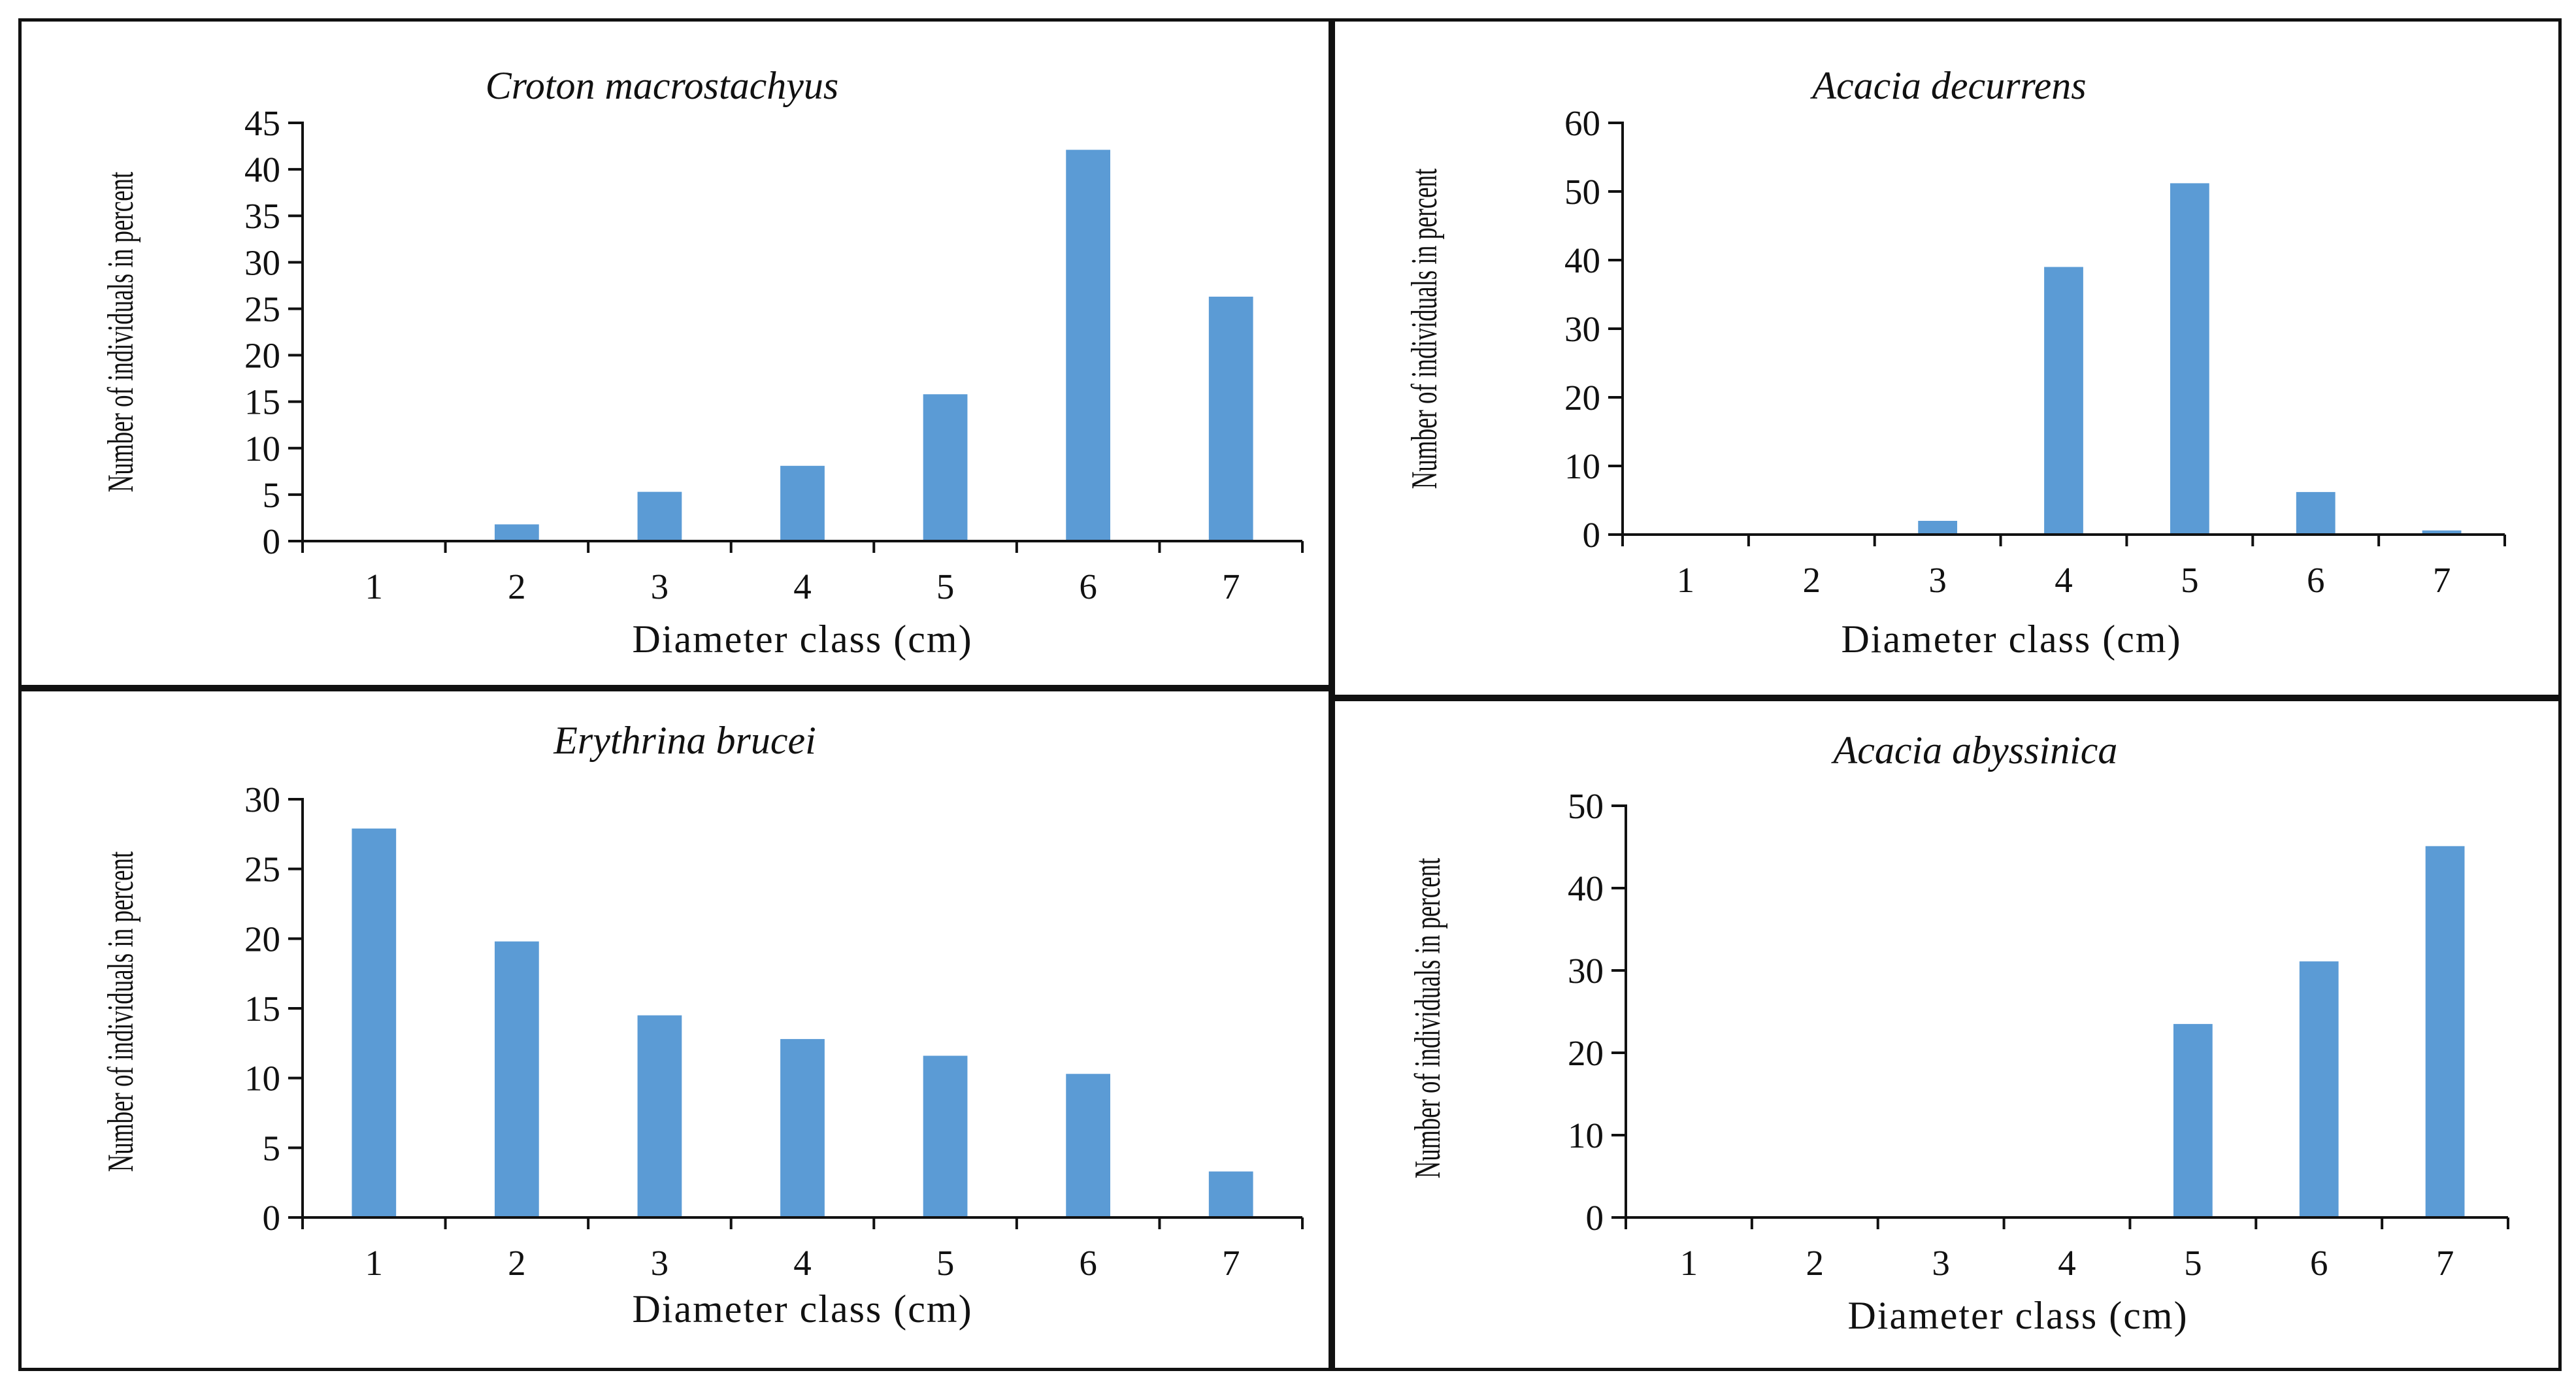 This screenshot has width=2576, height=1390. What do you see at coordinates (684, 740) in the screenshot?
I see `chart-title: Erythrina brucei` at bounding box center [684, 740].